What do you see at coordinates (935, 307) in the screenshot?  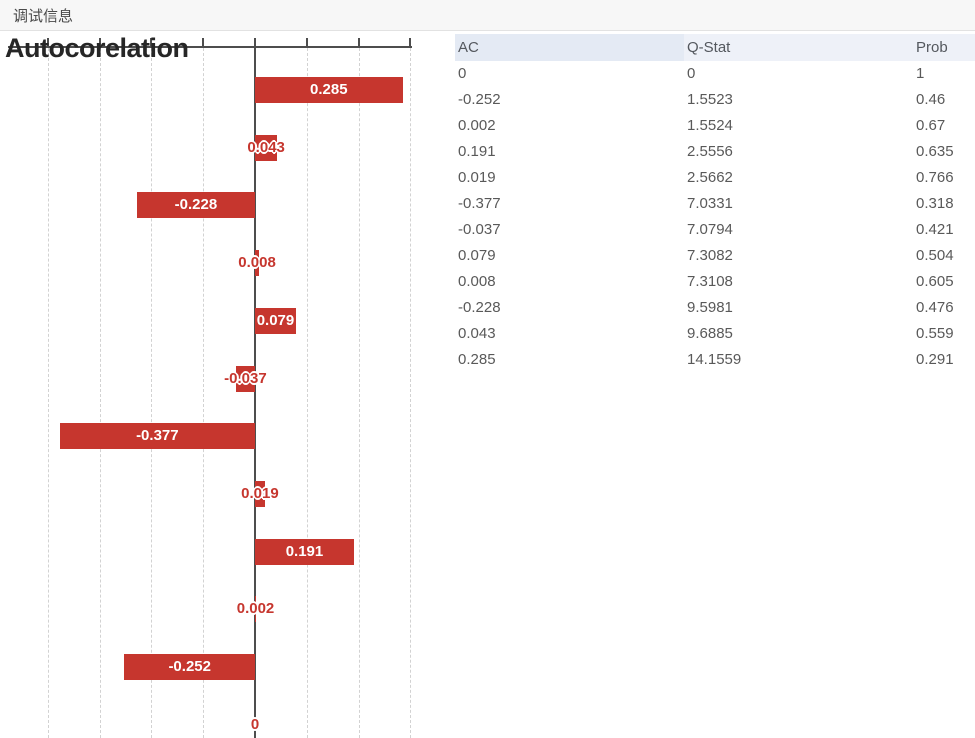 I see `table-cell: 0.476` at bounding box center [935, 307].